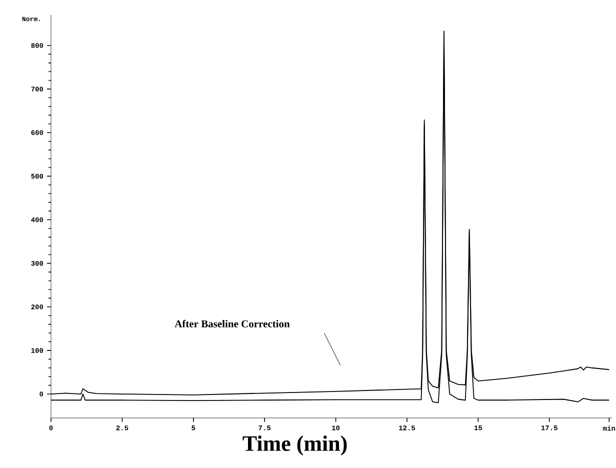 The image size is (616, 468). I want to click on annotation: After Baseline Correction, so click(232, 324).